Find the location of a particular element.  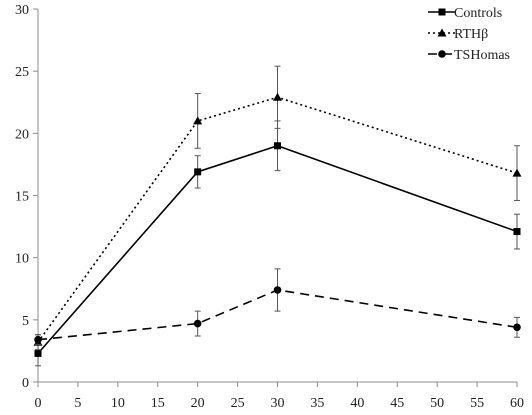

legend-label: RTHβ is located at coordinates (471, 34).